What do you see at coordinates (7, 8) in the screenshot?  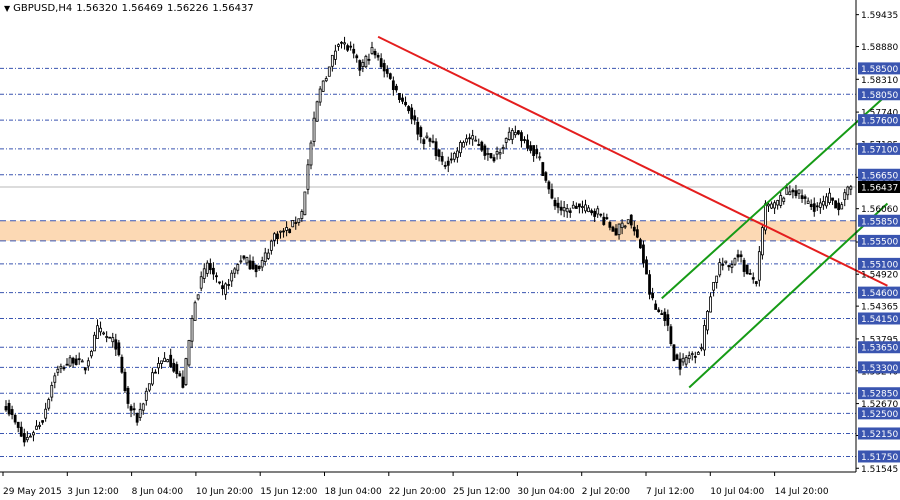 I see `dropdown-triangle-icon: ▼` at bounding box center [7, 8].